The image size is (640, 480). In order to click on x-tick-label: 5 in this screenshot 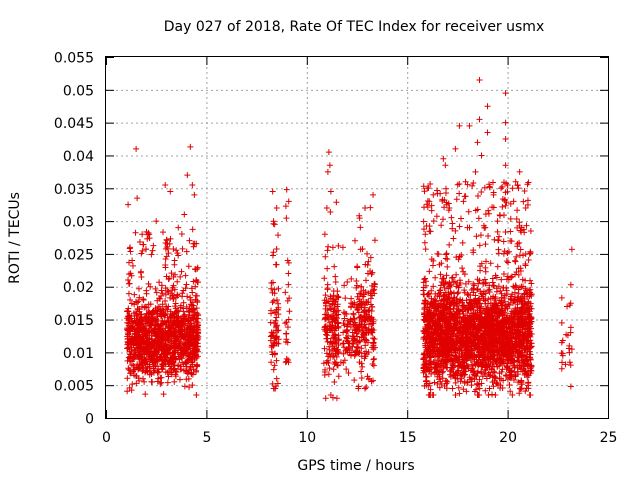, I will do `click(206, 438)`.